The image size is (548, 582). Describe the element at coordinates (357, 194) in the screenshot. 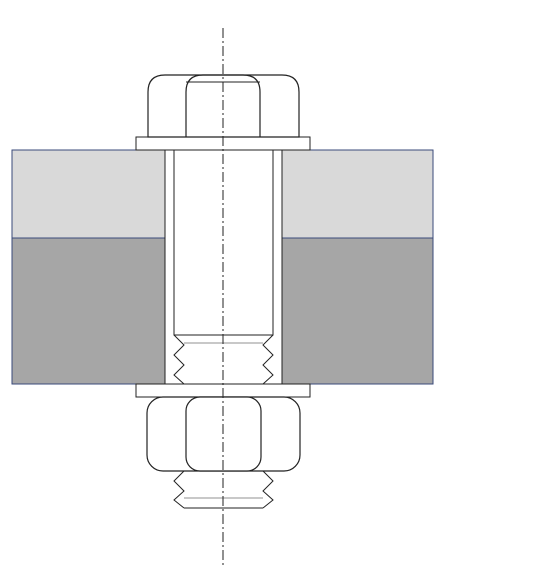

I see `upper-plate-right` at that location.